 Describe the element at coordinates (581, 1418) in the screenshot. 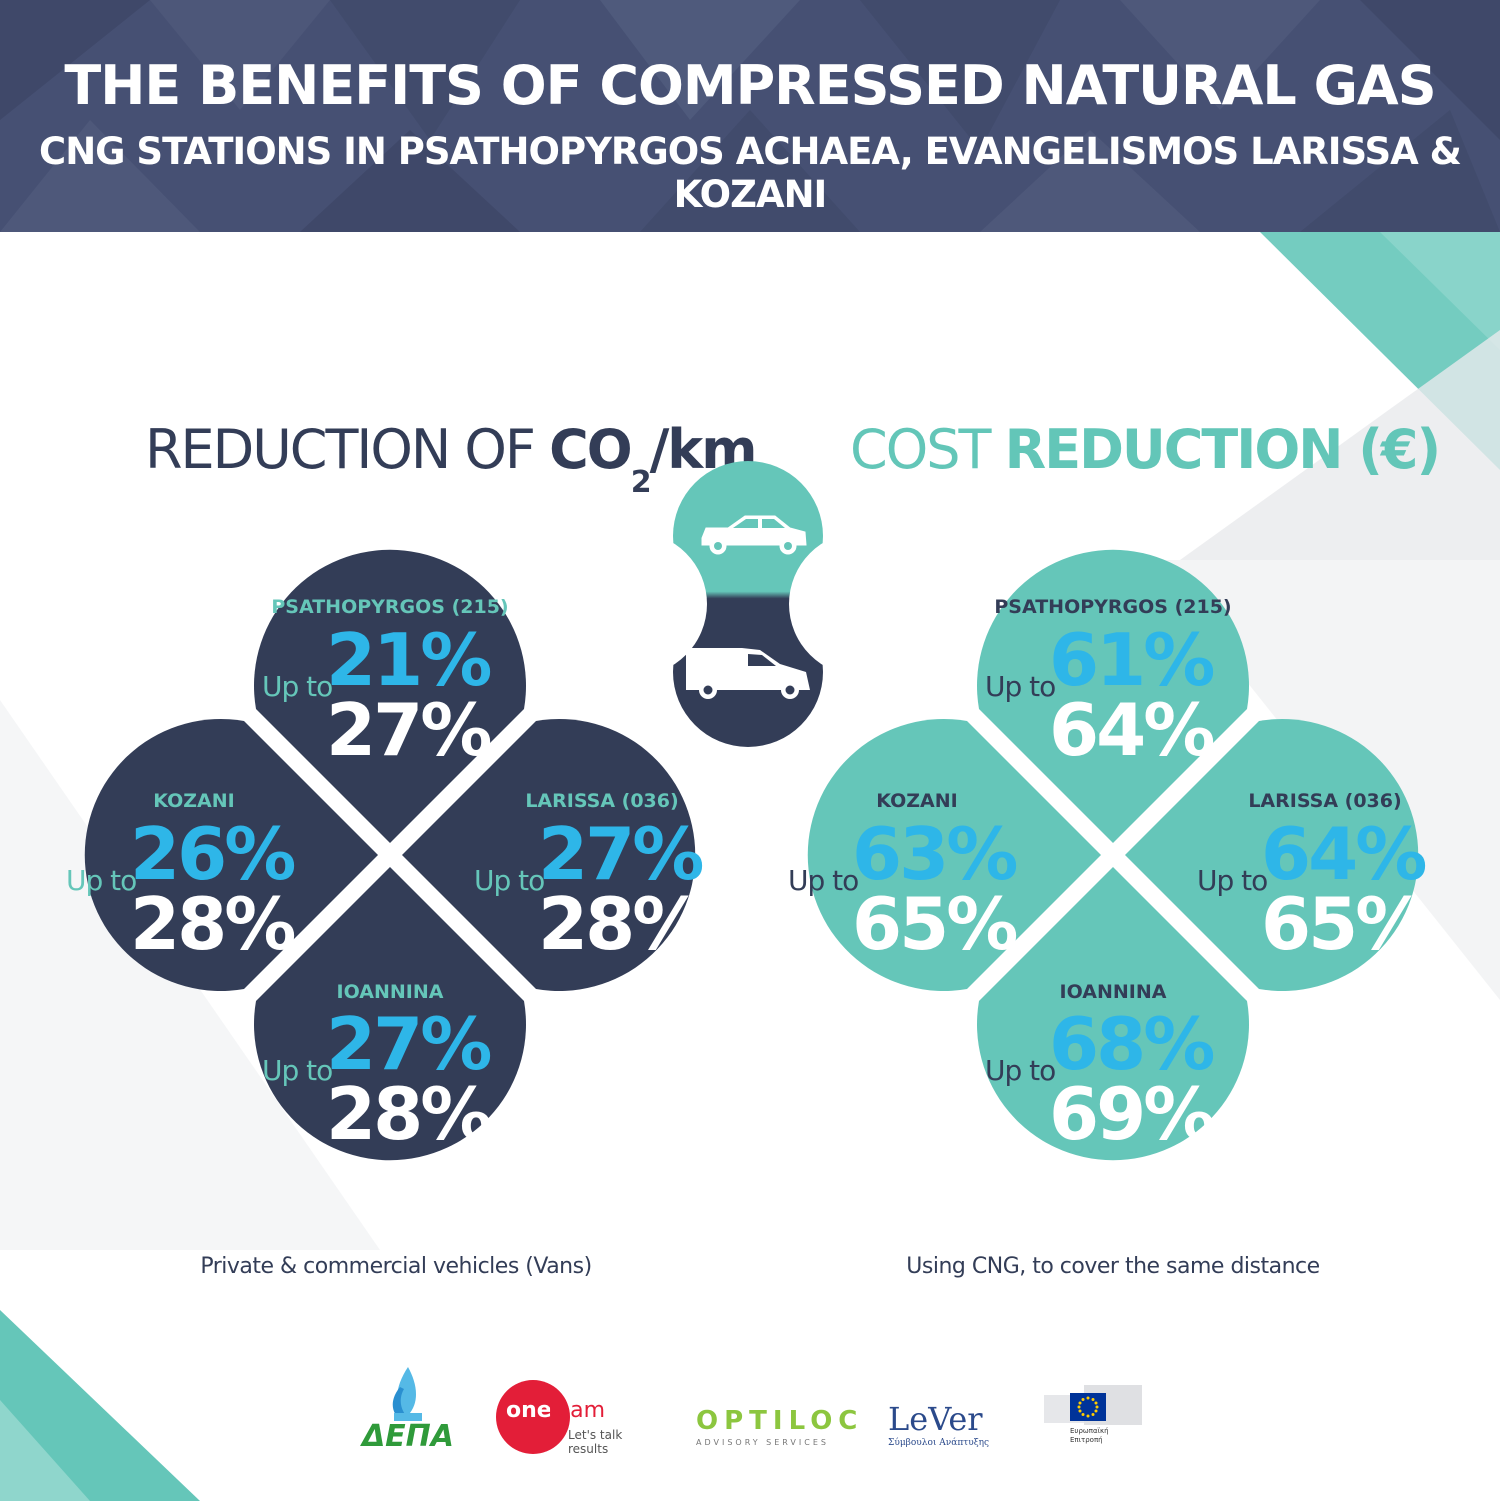

I see `oneteam-logo: one team Let's talk results` at that location.